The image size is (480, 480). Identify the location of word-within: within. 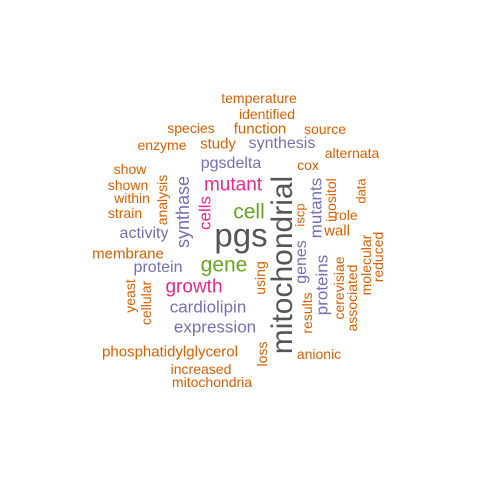
(132, 198).